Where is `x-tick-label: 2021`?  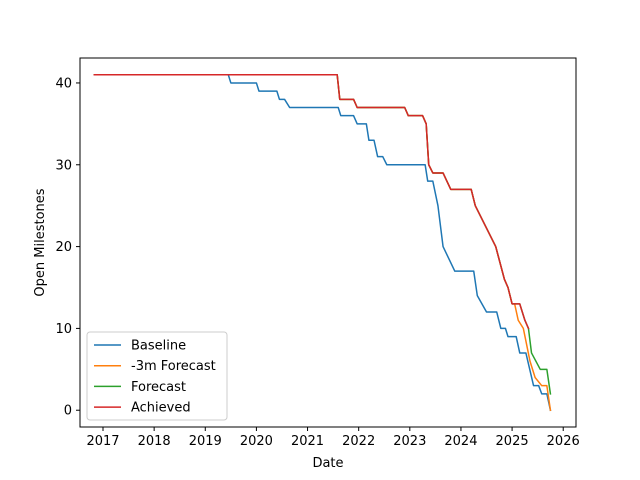
x-tick-label: 2021 is located at coordinates (307, 441).